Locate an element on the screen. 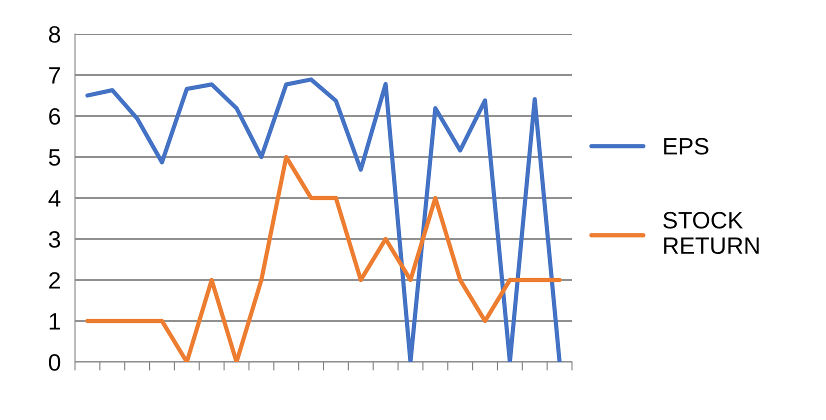 This screenshot has height=420, width=826. legend-label: EPS is located at coordinates (686, 146).